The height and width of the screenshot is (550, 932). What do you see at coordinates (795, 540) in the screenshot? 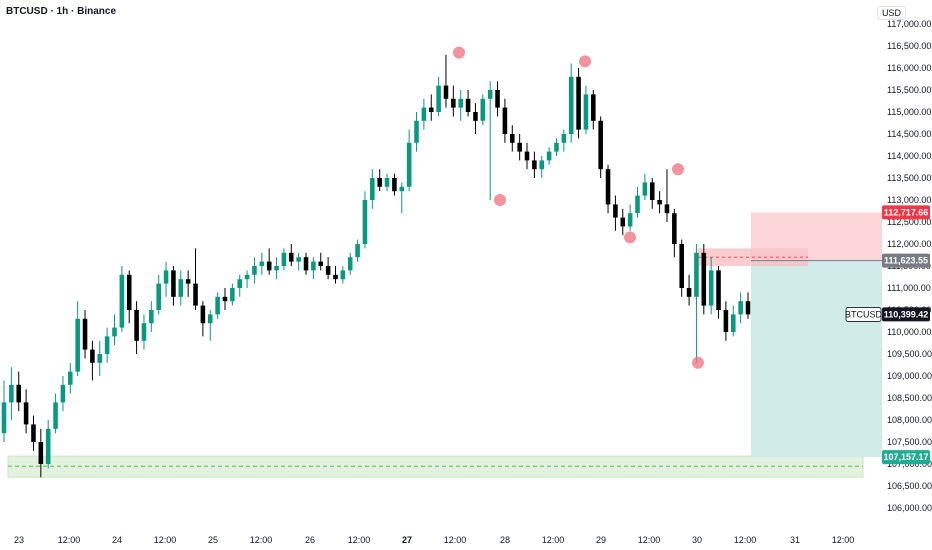
I see `time-tick-label: 31` at bounding box center [795, 540].